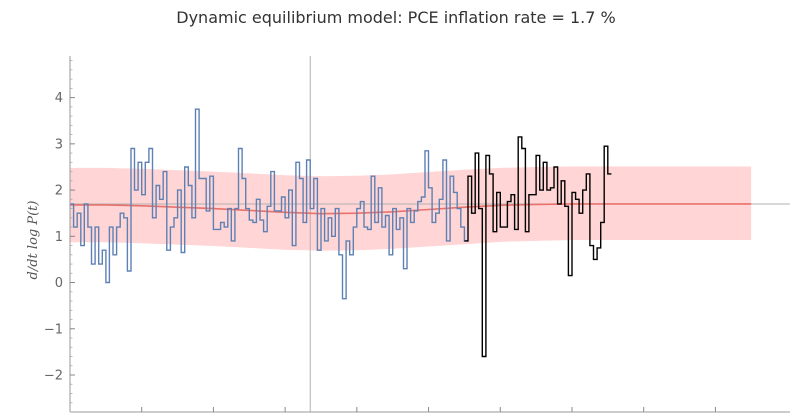 This screenshot has width=792, height=416. What do you see at coordinates (53, 376) in the screenshot?
I see `y-tick-label: −2` at bounding box center [53, 376].